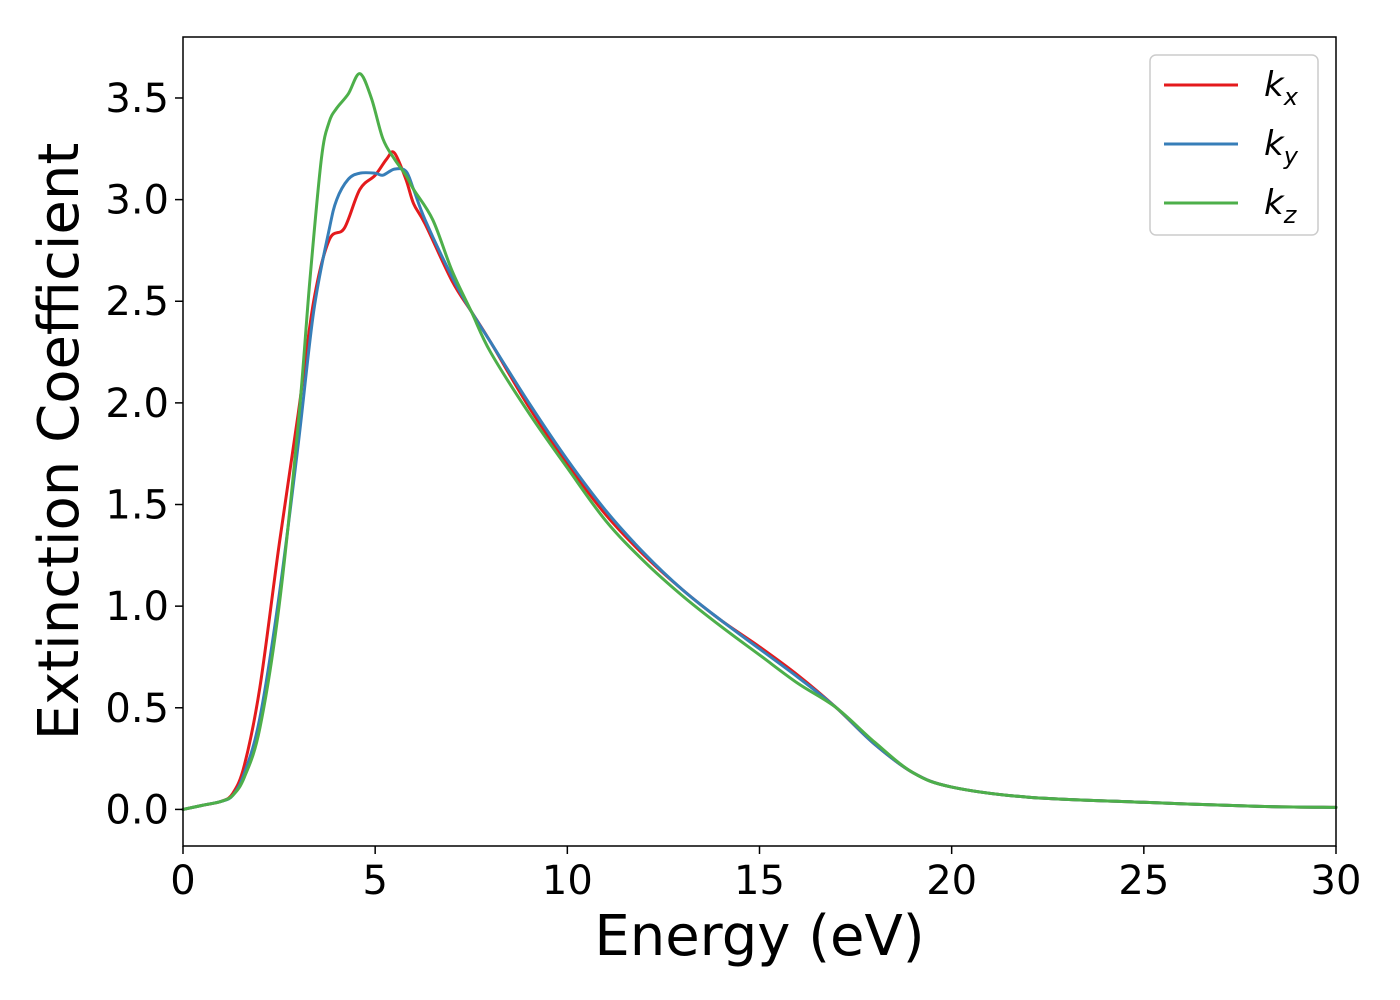 The image size is (1400, 1000). I want to click on y-axis-label: Extinction Coefficient, so click(59, 442).